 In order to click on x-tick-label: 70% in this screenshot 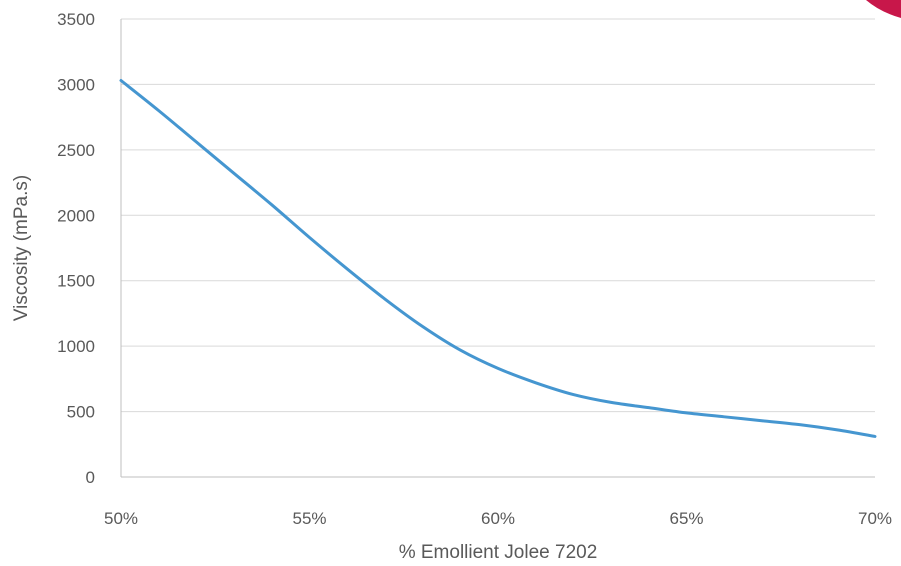, I will do `click(875, 518)`.